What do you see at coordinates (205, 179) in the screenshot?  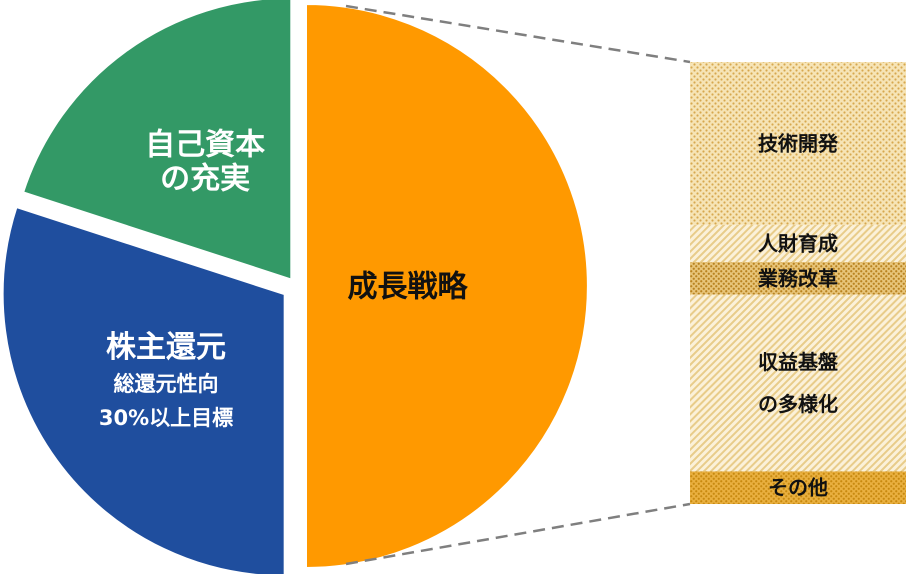 I see `pie-slice-label: の充実` at bounding box center [205, 179].